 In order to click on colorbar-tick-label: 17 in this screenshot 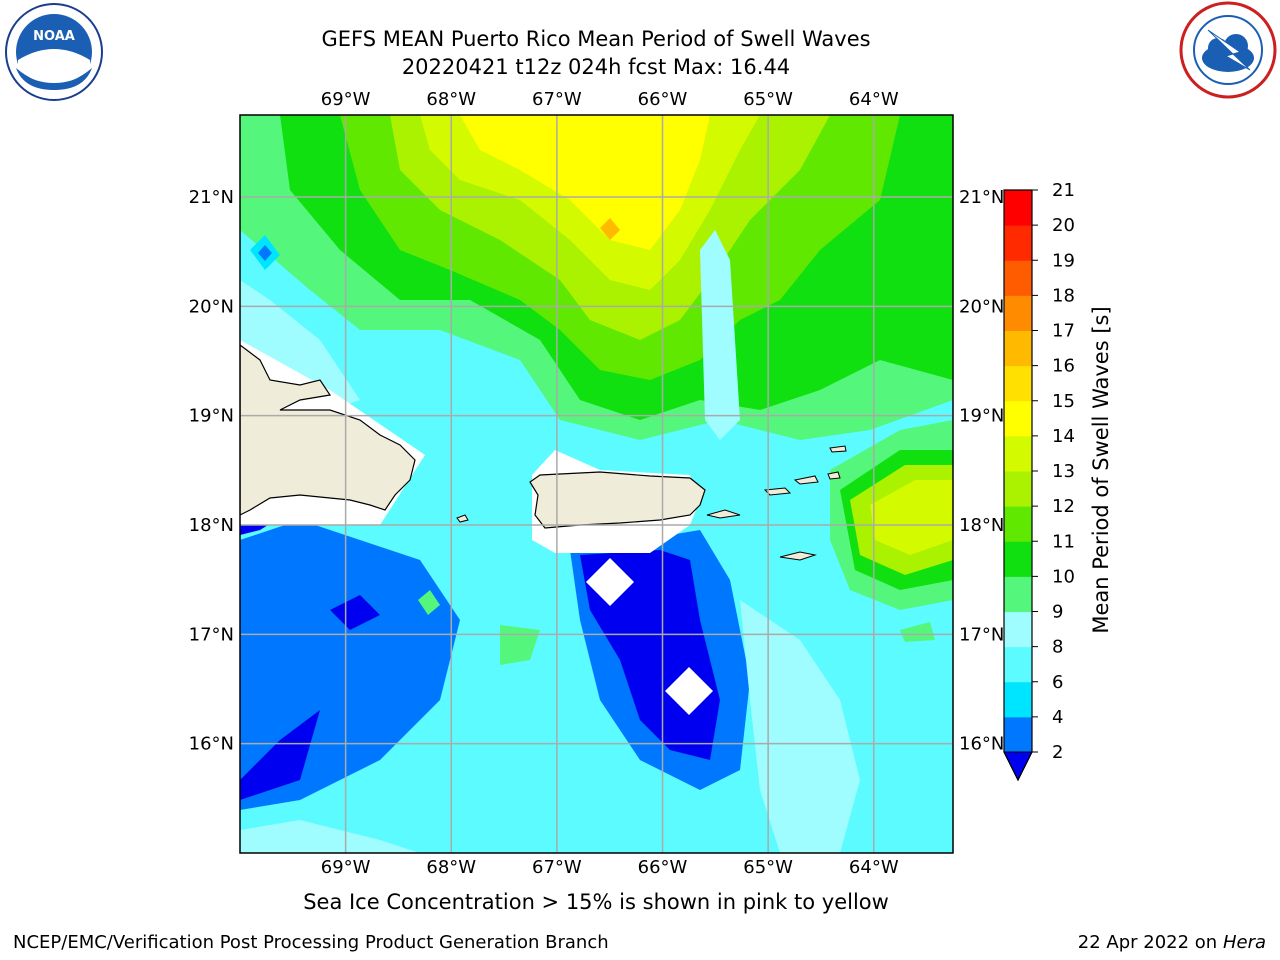, I will do `click(1063, 331)`.